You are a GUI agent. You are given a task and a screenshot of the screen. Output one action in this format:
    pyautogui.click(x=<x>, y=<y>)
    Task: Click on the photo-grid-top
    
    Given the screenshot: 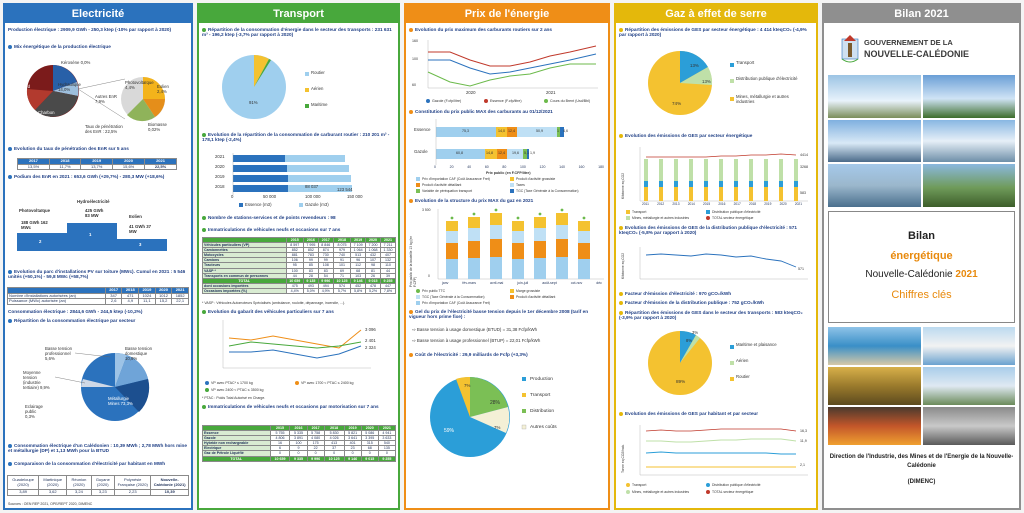 What is the action you would take?
    pyautogui.click(x=921, y=141)
    